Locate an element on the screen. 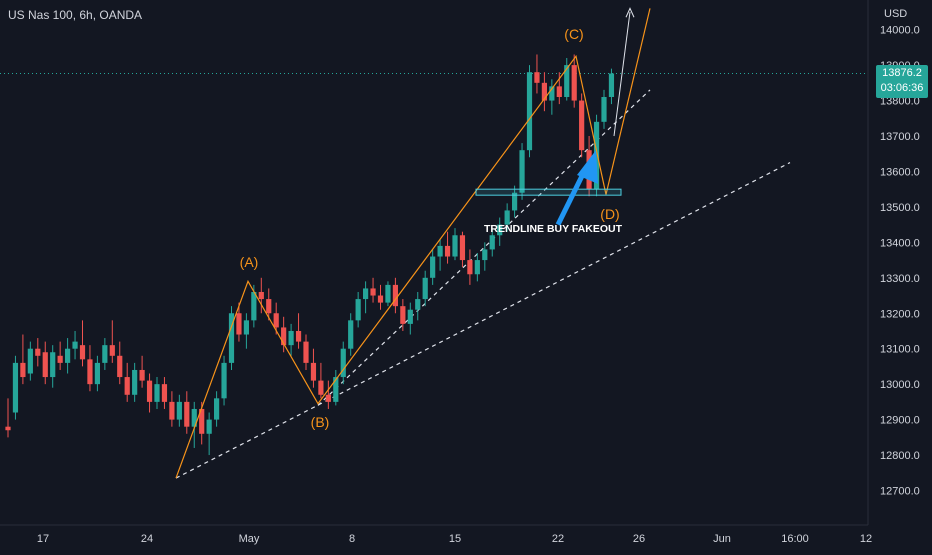 The height and width of the screenshot is (555, 932). x-tick-label: 17 is located at coordinates (43, 539).